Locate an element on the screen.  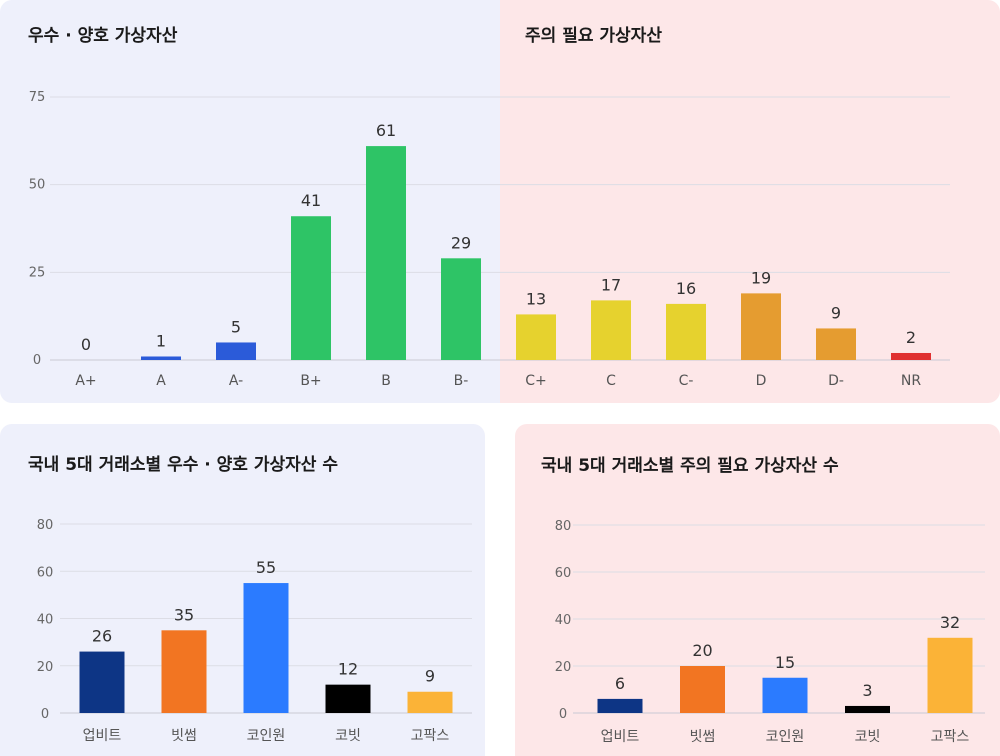
good-assets-title: 우수 · 양호 가상자산 is located at coordinates (103, 36).